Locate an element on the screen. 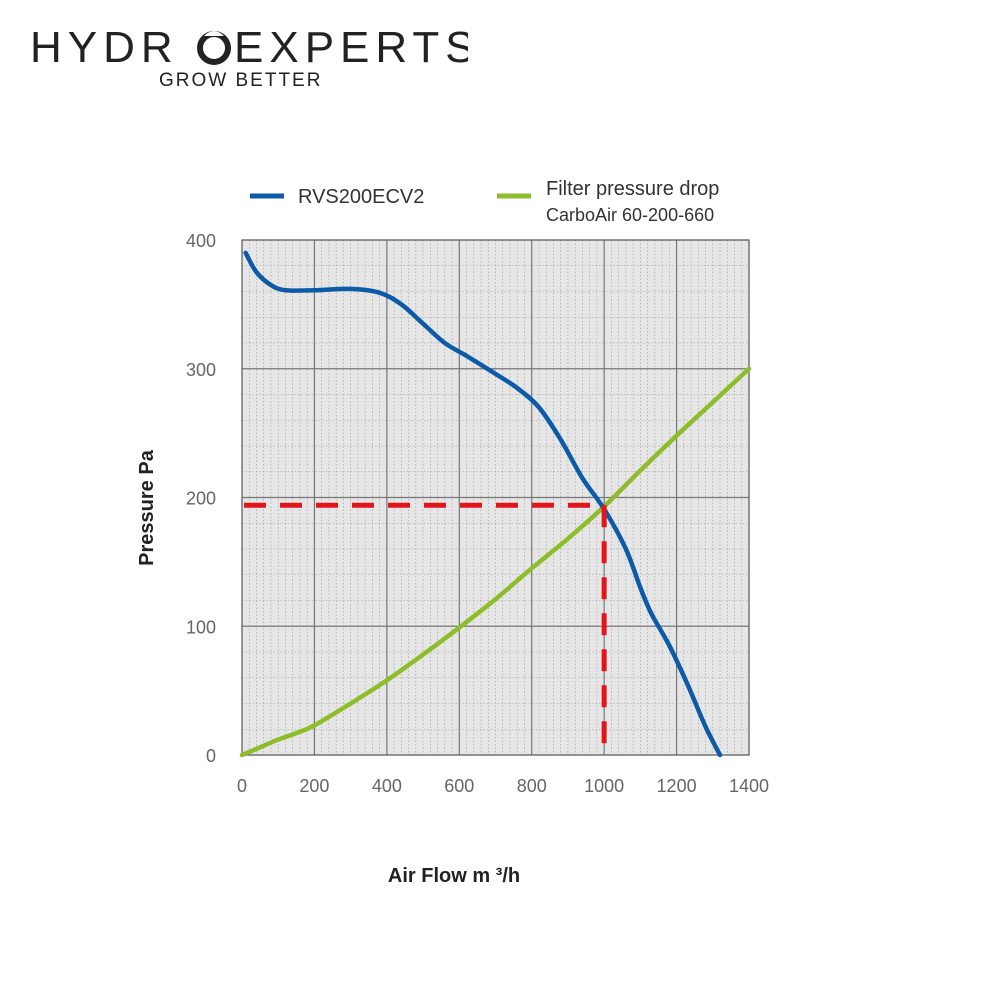 The height and width of the screenshot is (1000, 1000). legend-label-filter: Filter pressure drop is located at coordinates (632, 189).